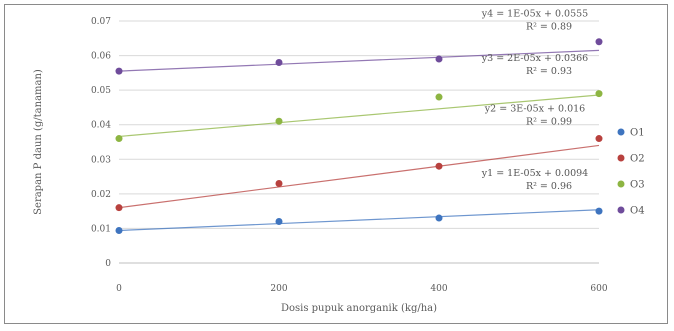  What do you see at coordinates (101, 195) in the screenshot?
I see `y-tick-label: 0.02` at bounding box center [101, 195].